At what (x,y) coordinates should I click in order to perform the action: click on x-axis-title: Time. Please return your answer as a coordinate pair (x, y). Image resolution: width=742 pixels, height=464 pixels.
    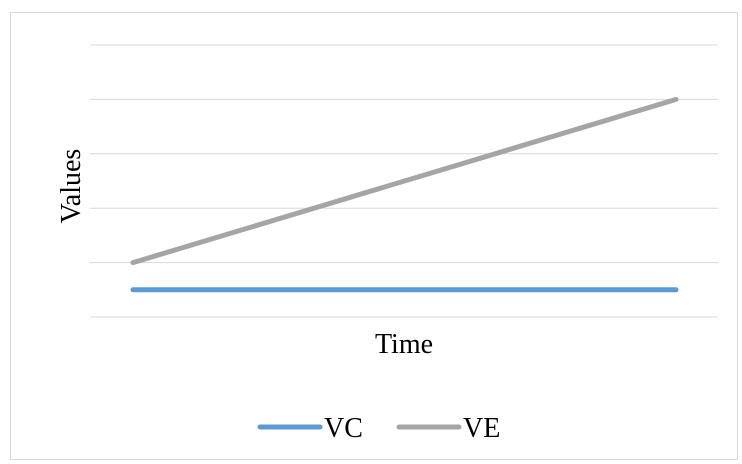
    Looking at the image, I should click on (404, 344).